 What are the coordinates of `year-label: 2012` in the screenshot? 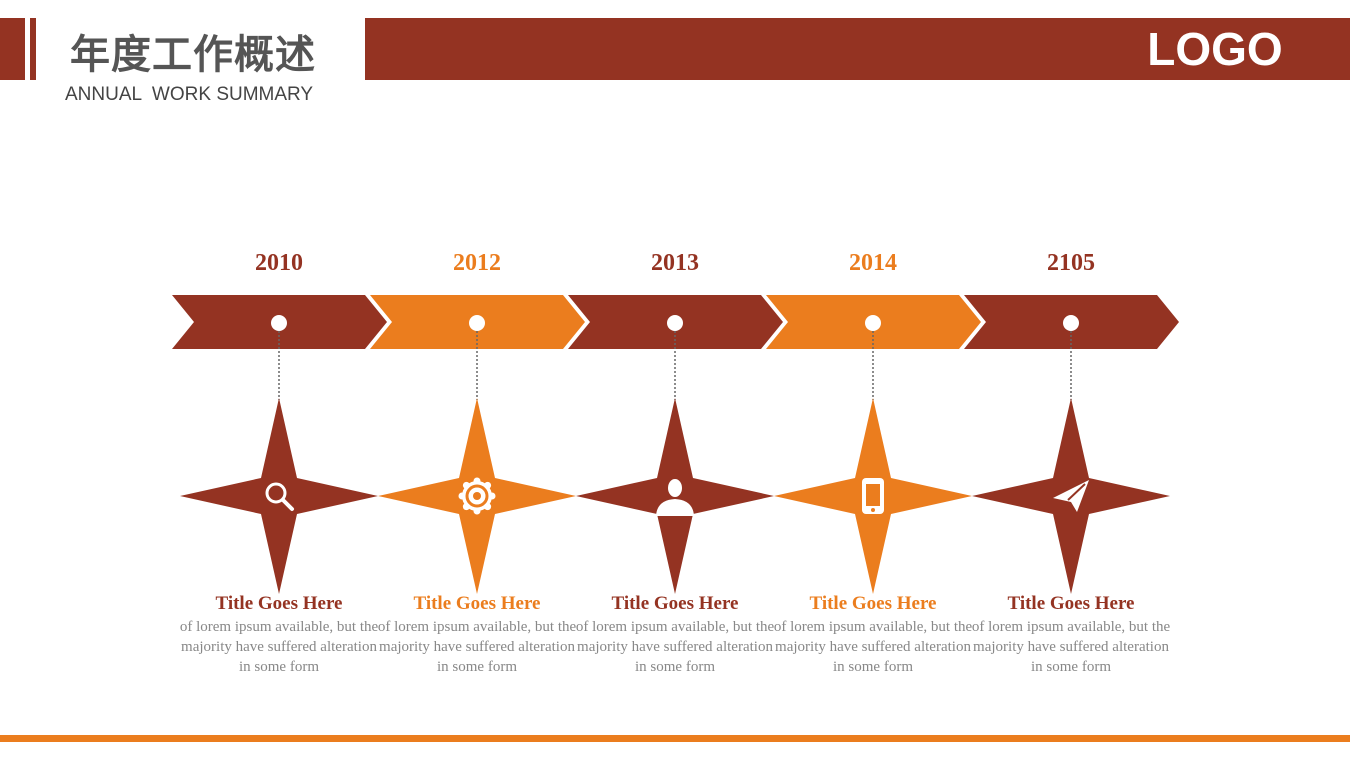 It's located at (477, 263).